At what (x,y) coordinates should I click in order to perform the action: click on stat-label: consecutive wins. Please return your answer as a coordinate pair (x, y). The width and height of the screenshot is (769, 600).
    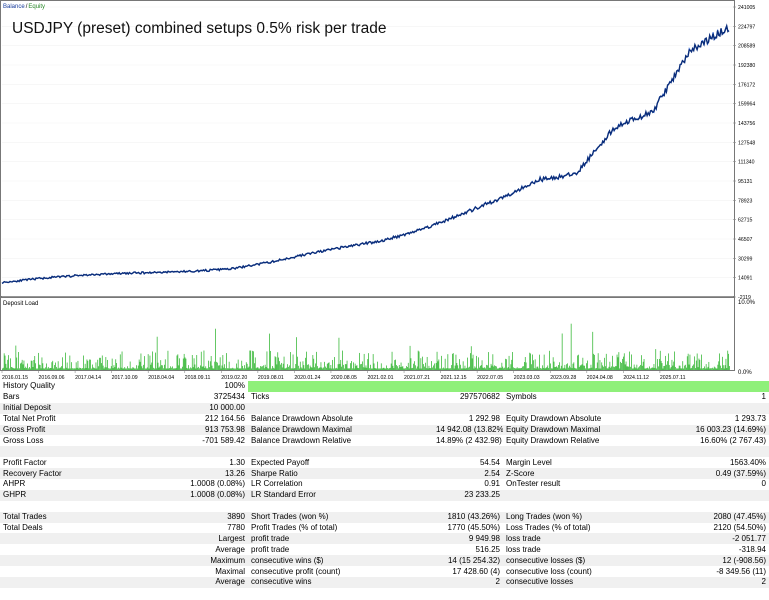
    Looking at the image, I should click on (340, 582).